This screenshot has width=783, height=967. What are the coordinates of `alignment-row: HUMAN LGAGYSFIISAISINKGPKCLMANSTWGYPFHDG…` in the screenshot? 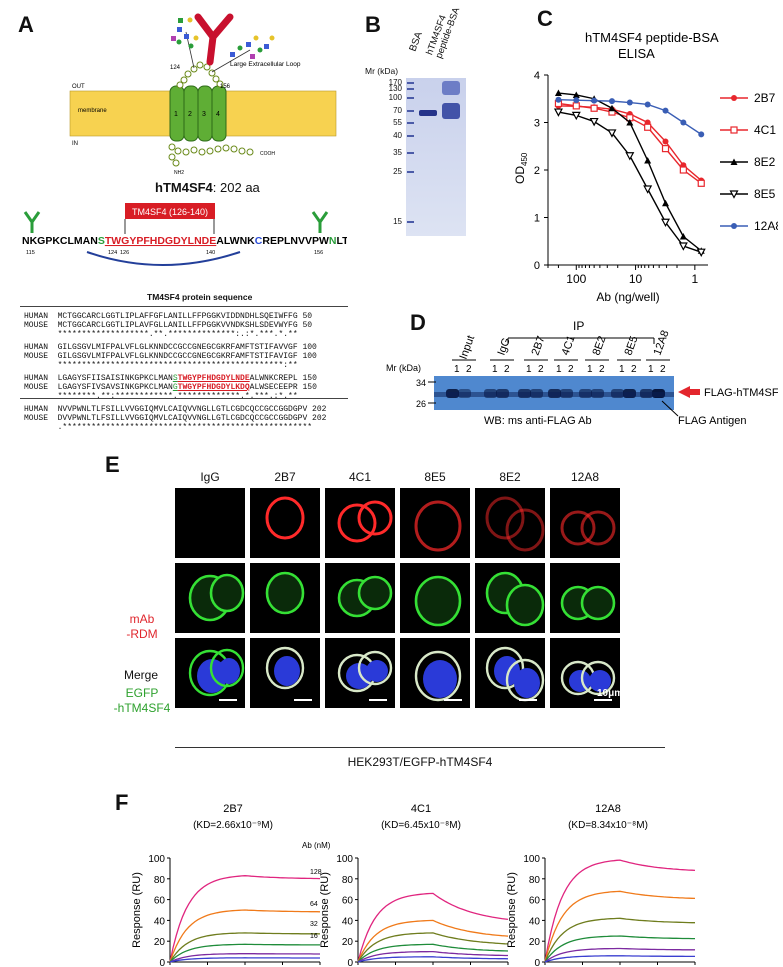 It's located at (175, 378).